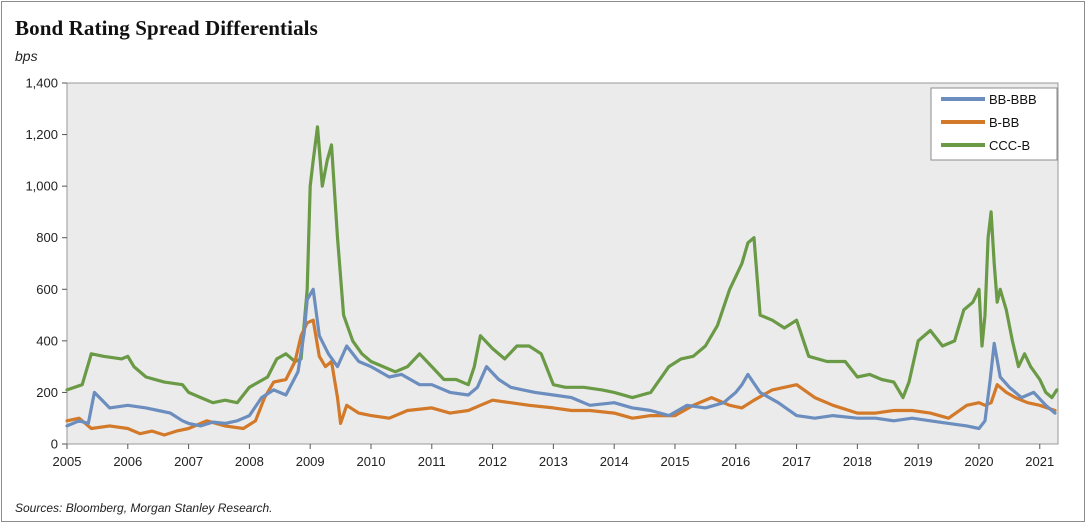  I want to click on x-tick-label: 2016, so click(735, 461).